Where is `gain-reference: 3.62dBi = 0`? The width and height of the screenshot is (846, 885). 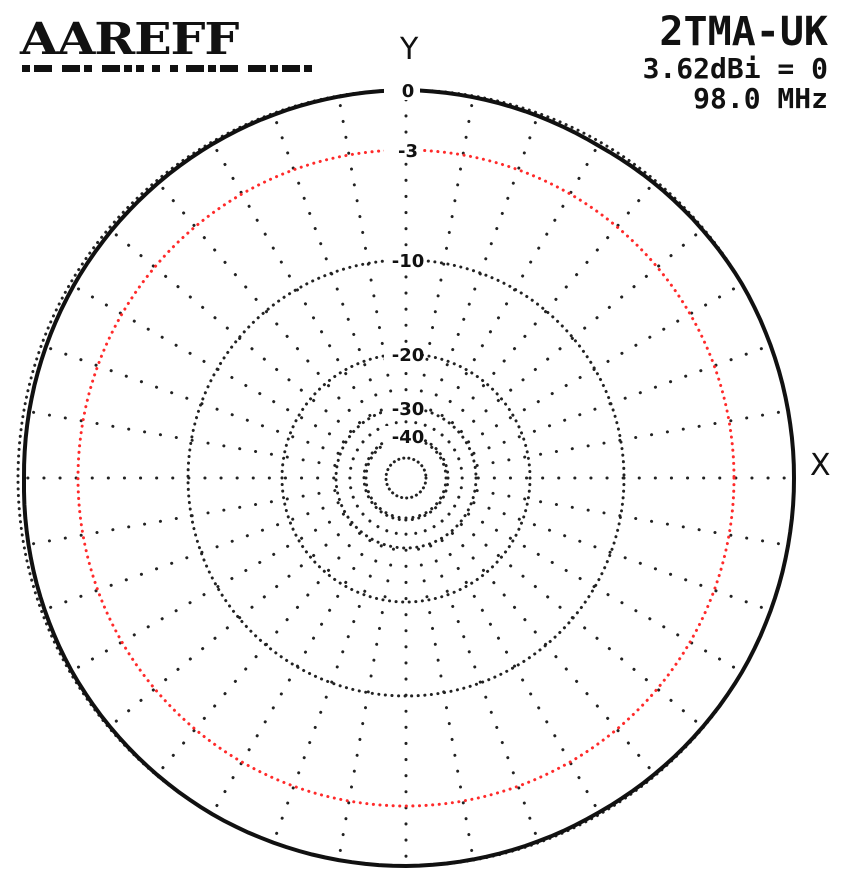 gain-reference: 3.62dBi = 0 is located at coordinates (735, 68).